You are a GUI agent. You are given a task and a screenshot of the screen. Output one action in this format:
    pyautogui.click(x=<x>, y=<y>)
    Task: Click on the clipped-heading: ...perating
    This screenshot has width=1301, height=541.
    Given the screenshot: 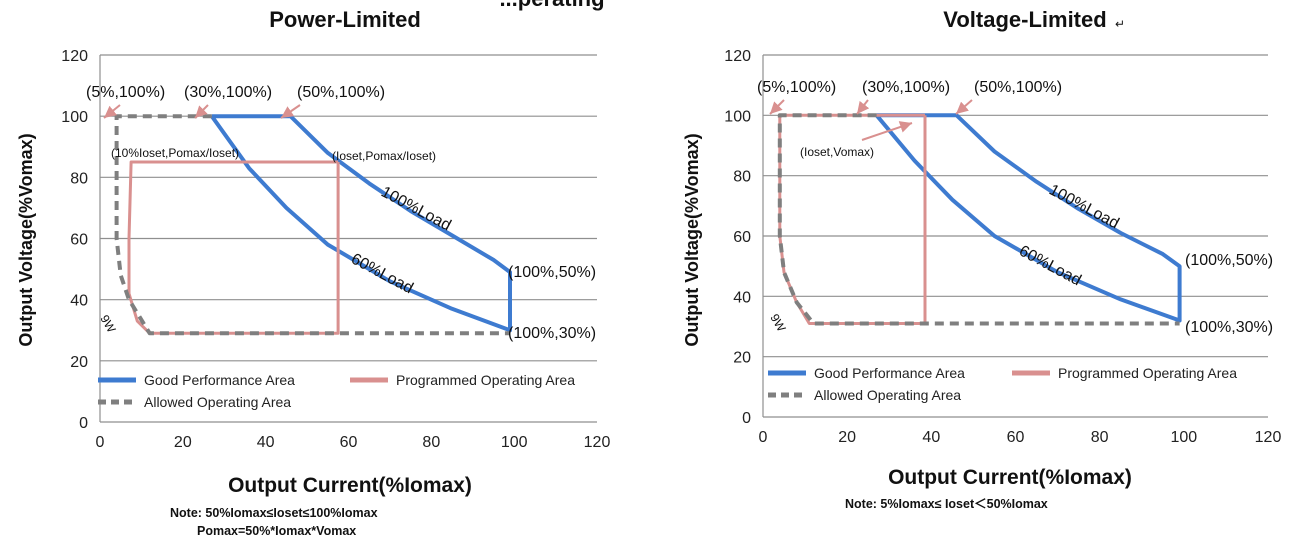 What is the action you would take?
    pyautogui.click(x=551, y=5)
    